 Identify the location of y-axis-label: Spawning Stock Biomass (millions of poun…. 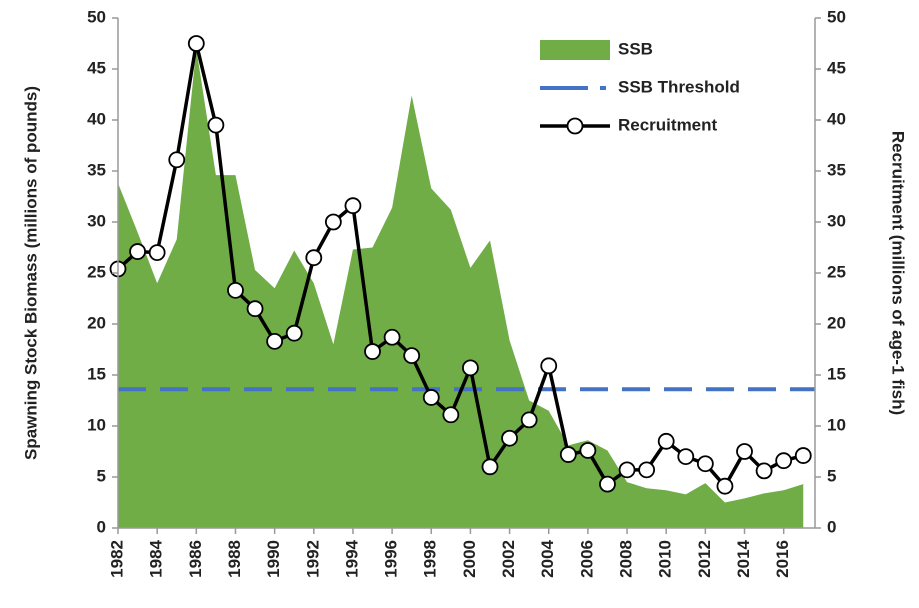
(30, 273).